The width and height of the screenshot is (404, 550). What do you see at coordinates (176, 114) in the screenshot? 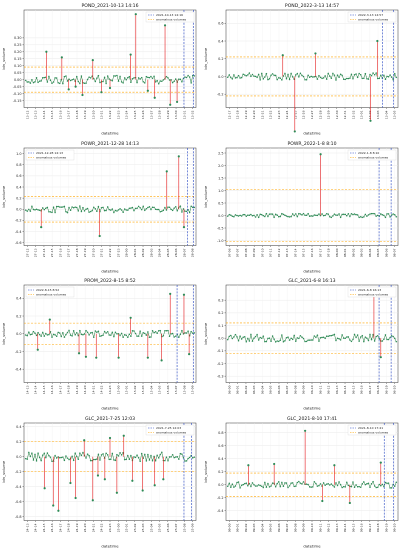
I see `x-tick-label: 13-30` at bounding box center [176, 114].